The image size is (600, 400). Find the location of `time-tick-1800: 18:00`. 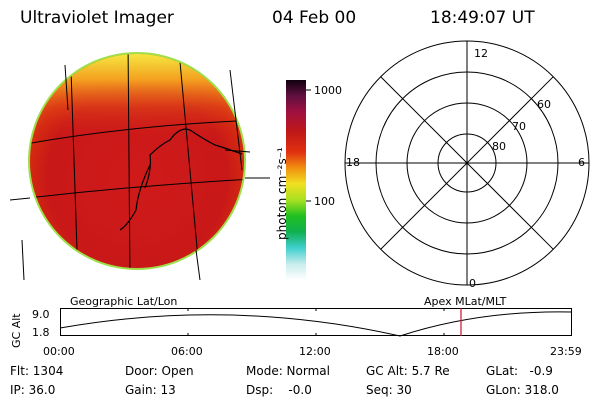

time-tick-1800: 18:00 is located at coordinates (443, 351).